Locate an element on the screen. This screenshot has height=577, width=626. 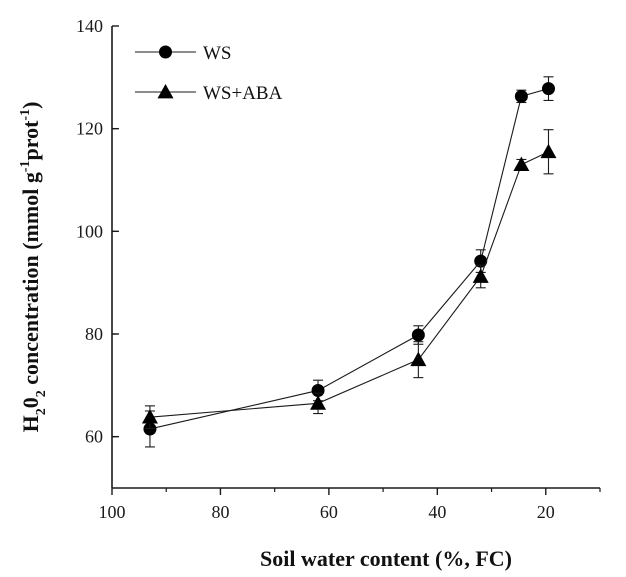
y-tick-label: 80 is located at coordinates (94, 334).